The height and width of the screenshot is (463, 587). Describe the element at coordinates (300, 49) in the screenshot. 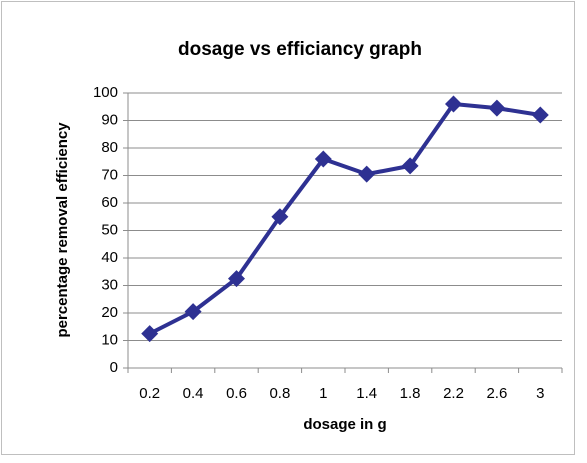

I see `chart-title: dosage vs efficiancy graph` at that location.